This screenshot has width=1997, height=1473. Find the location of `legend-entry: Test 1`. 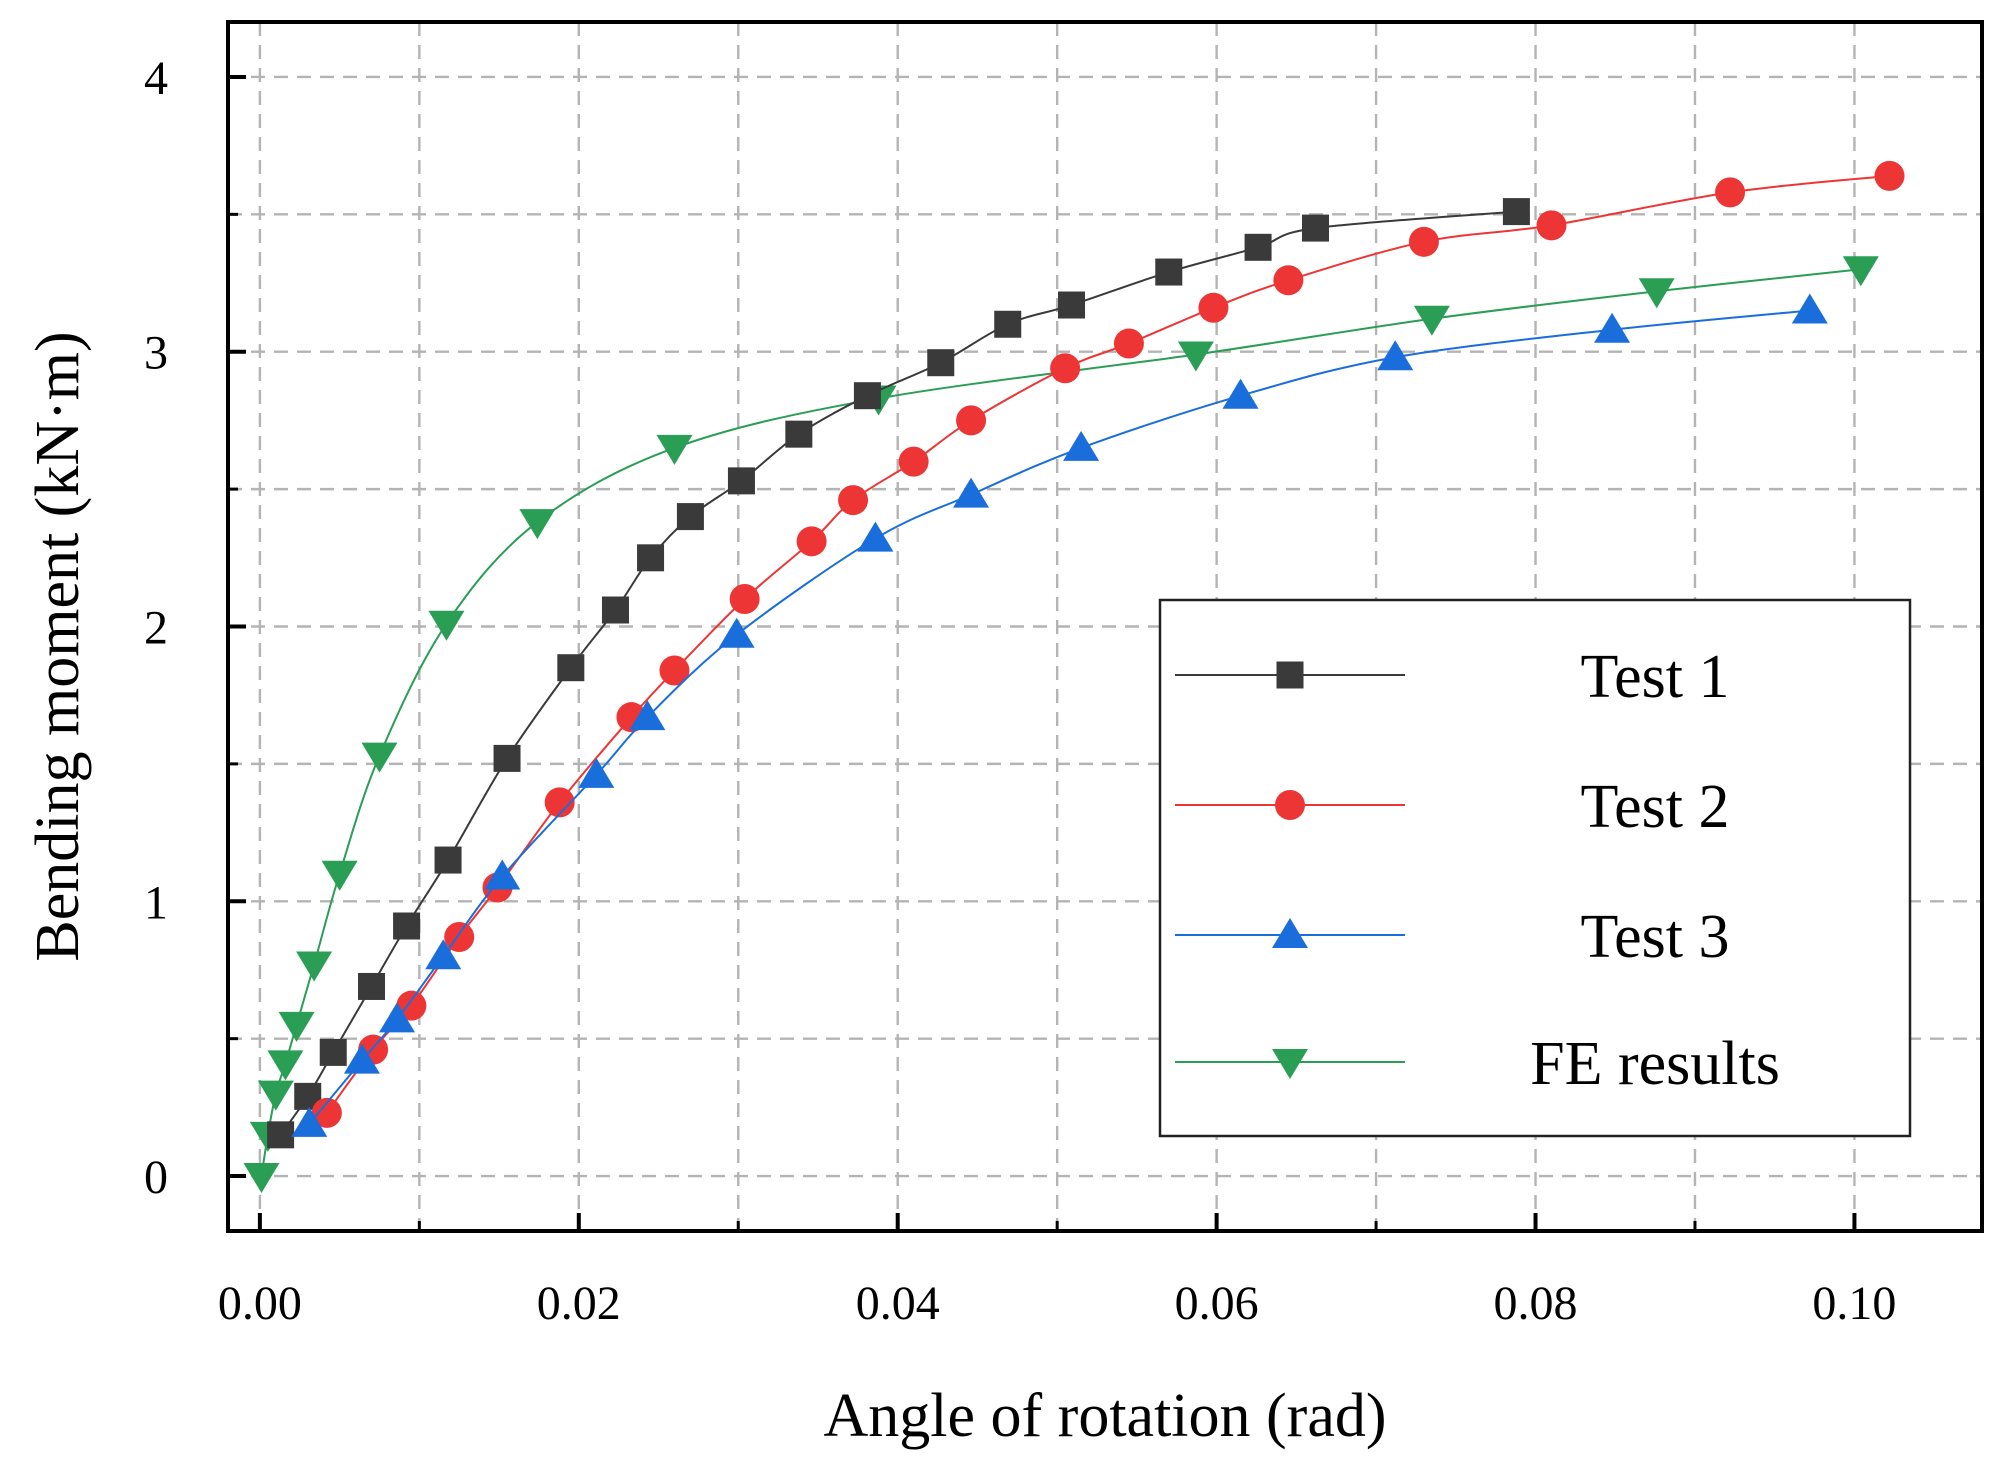

legend-entry: Test 1 is located at coordinates (1452, 677).